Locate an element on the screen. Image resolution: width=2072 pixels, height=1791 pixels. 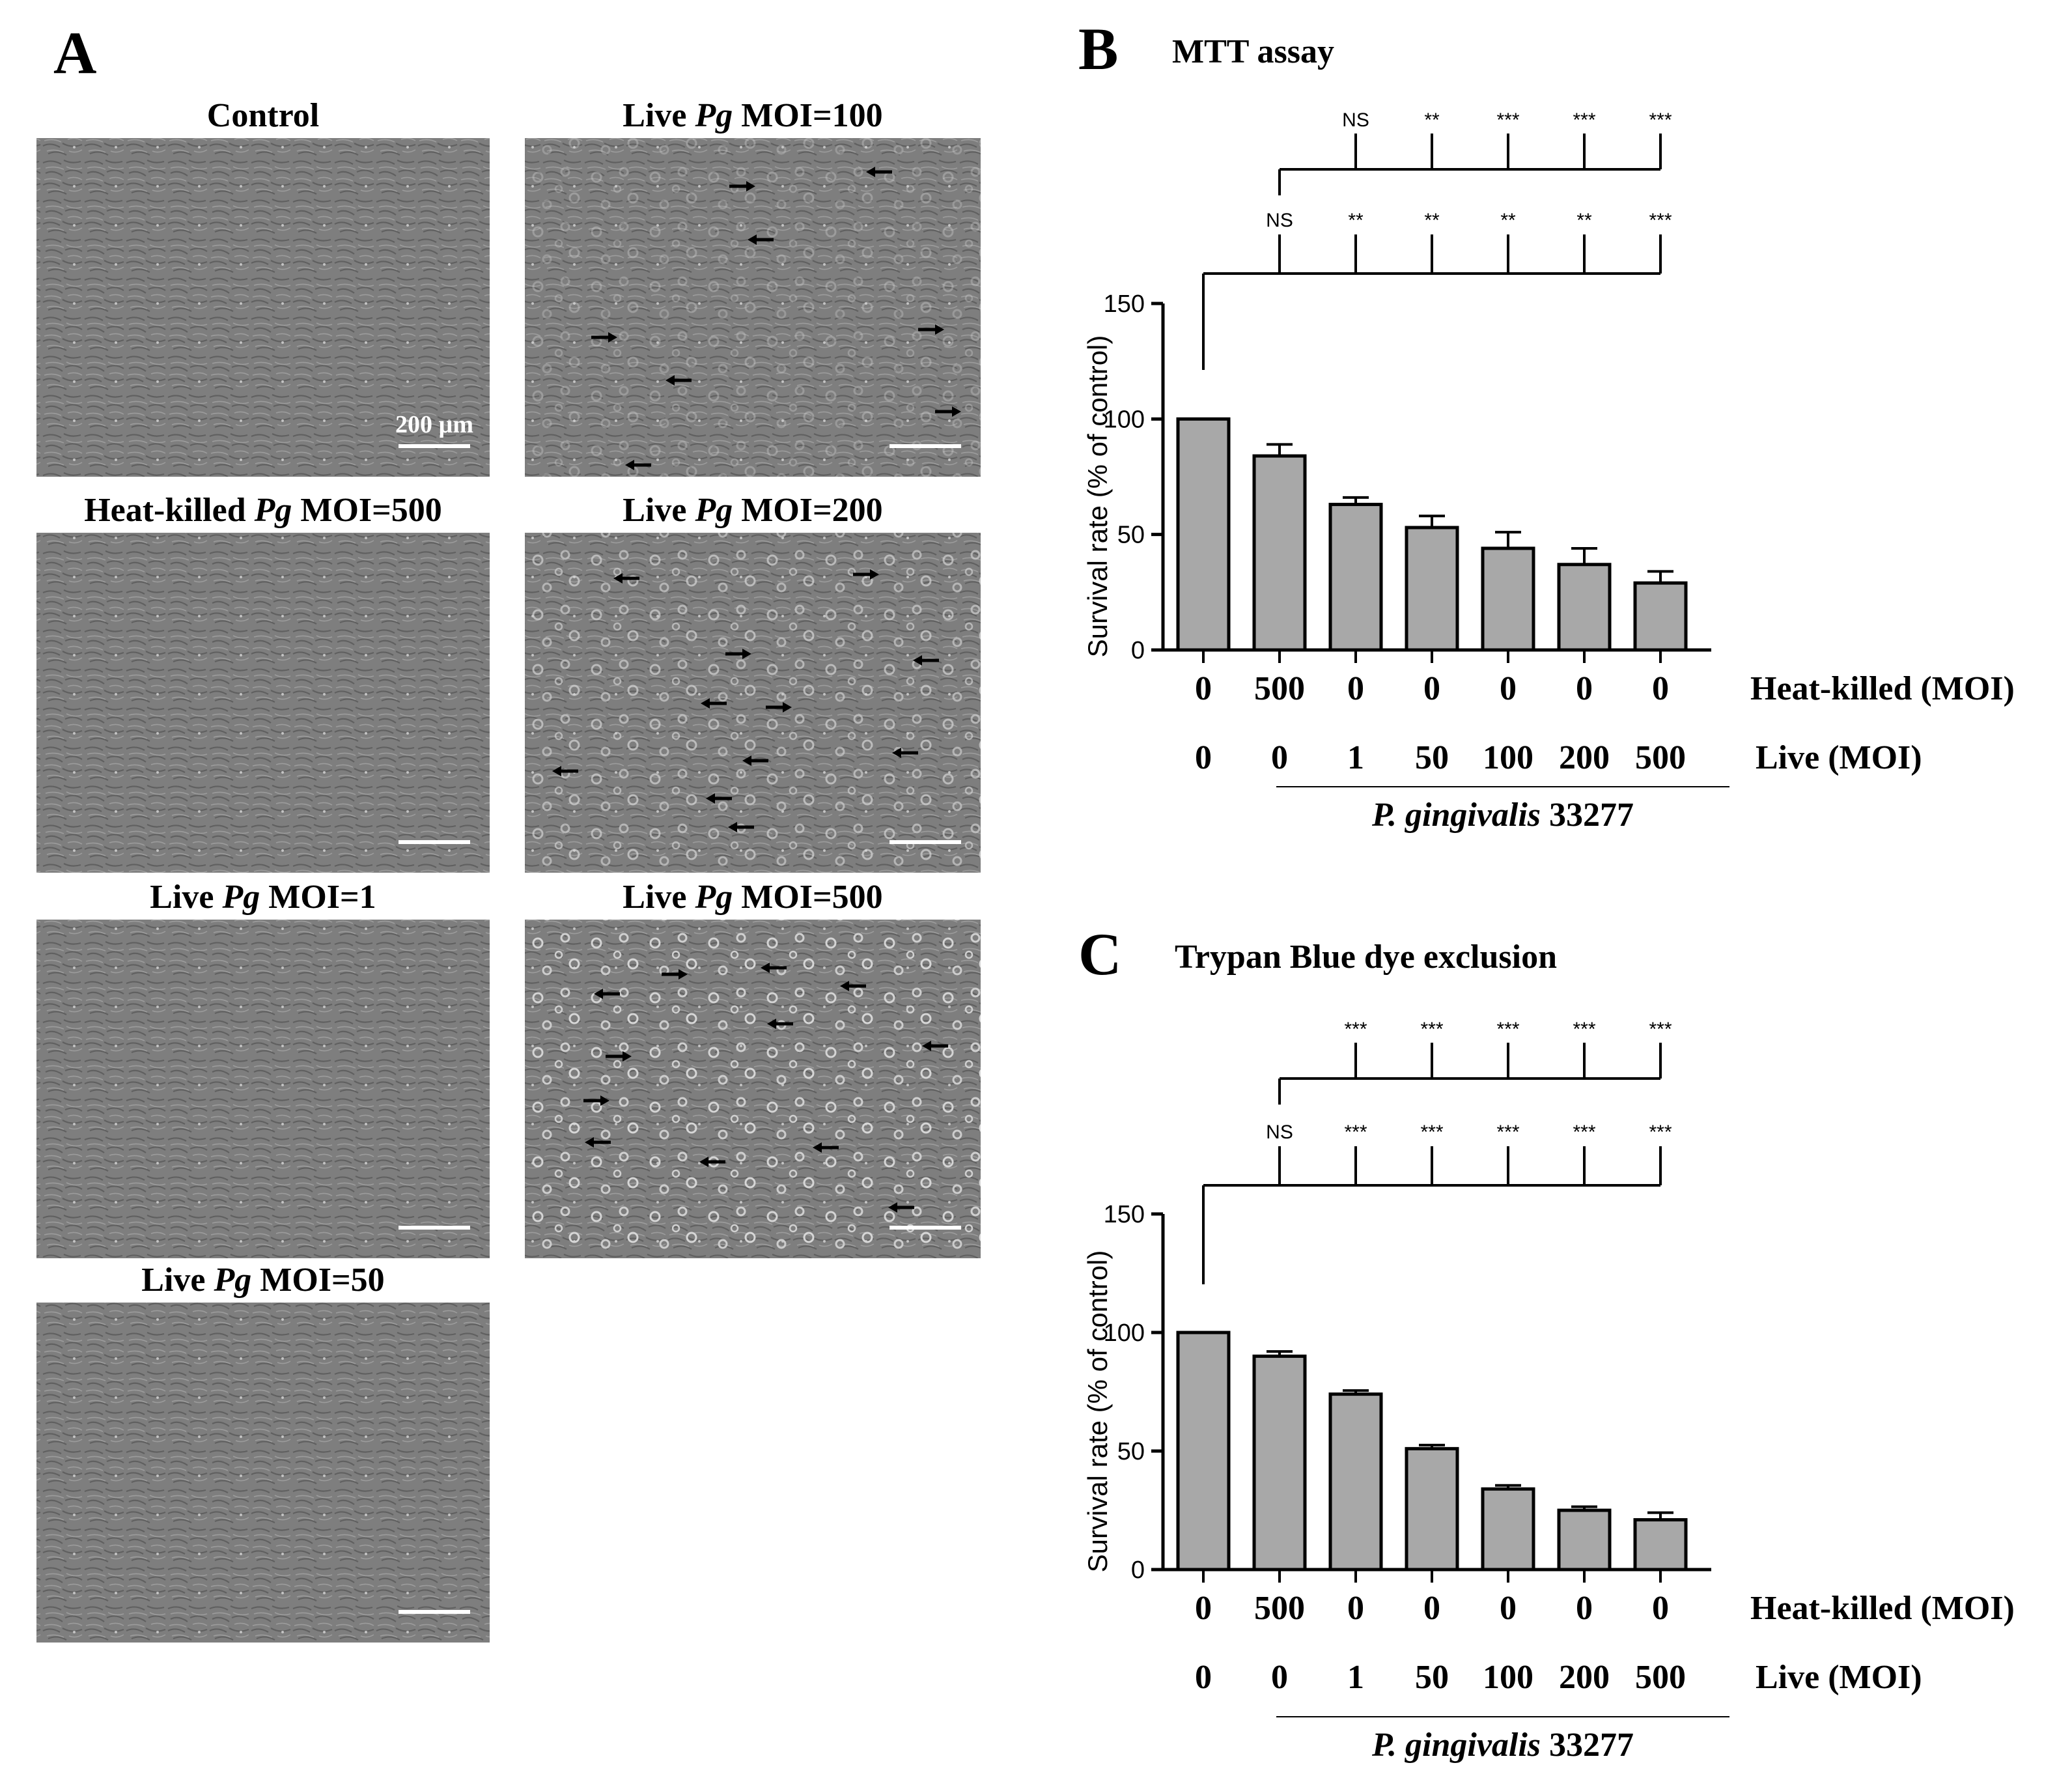
significance-bracket-vs-heat-killed: *** *** *** *** *** is located at coordinates (1475, 1062).